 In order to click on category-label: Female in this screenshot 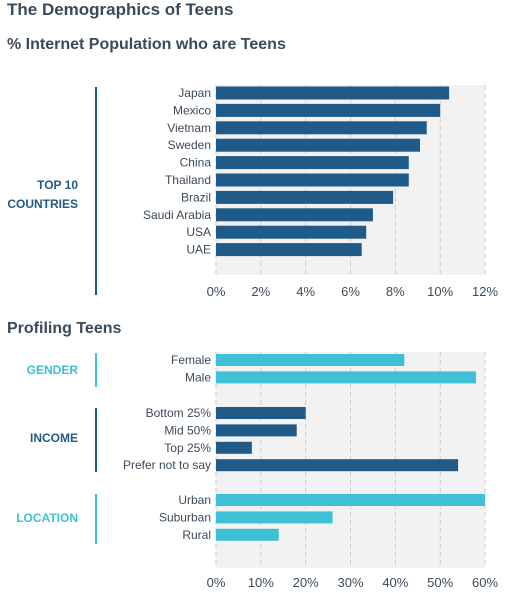, I will do `click(191, 360)`.